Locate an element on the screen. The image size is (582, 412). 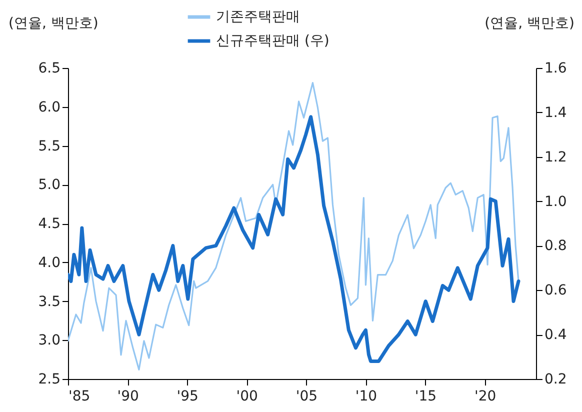
x-tick-label: '95 is located at coordinates (187, 396).